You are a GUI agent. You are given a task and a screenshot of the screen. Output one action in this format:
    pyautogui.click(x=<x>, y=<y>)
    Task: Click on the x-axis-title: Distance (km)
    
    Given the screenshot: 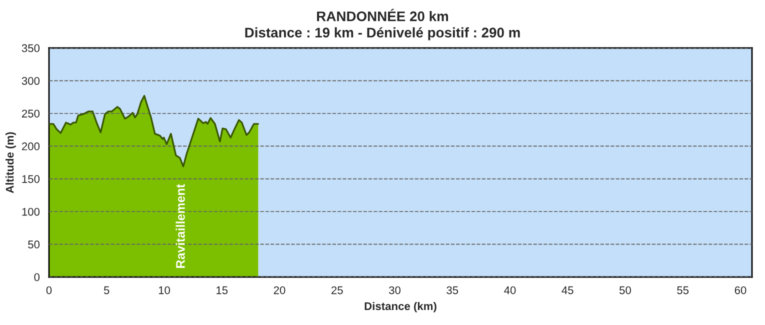 What is the action you would take?
    pyautogui.click(x=400, y=307)
    